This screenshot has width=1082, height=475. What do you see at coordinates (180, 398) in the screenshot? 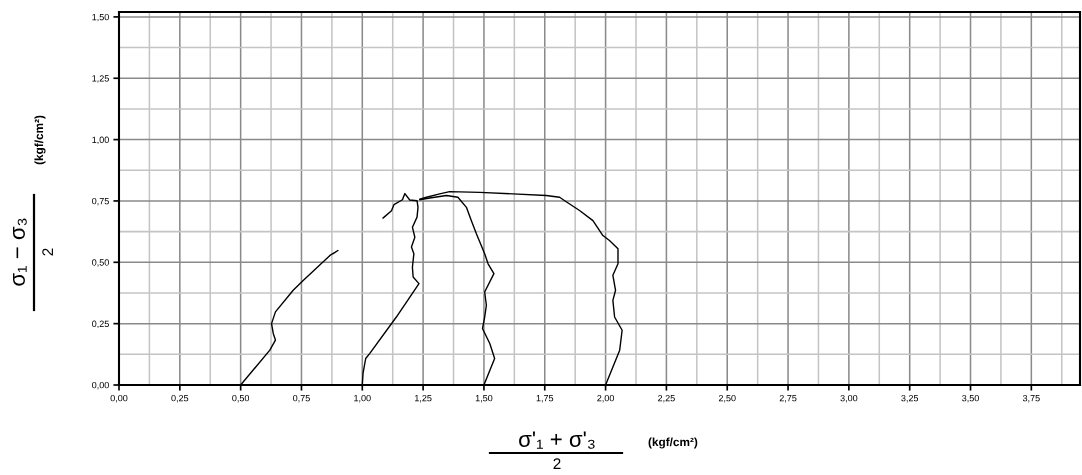
I see `x-tick-label: 0,25` at bounding box center [180, 398].